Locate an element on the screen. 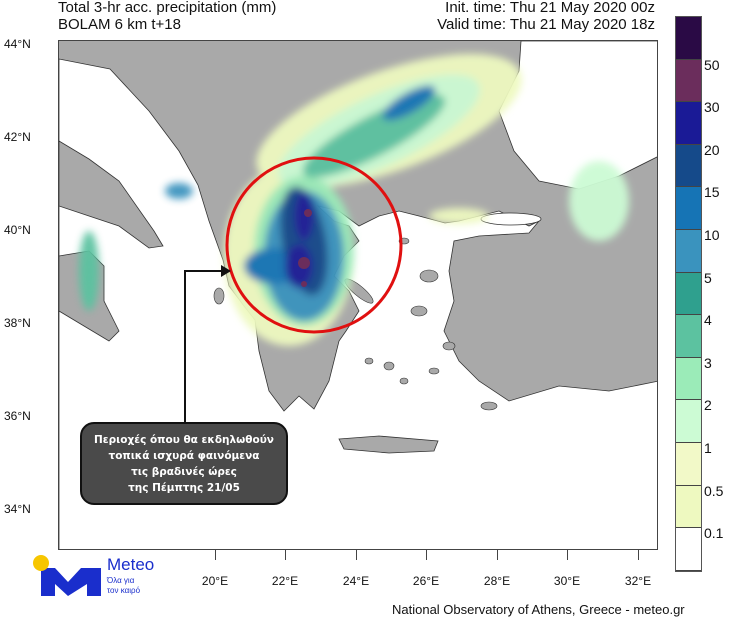 The image size is (735, 619). meteo-logo: Meteo Όλα για τον καιρό is located at coordinates (108, 579).